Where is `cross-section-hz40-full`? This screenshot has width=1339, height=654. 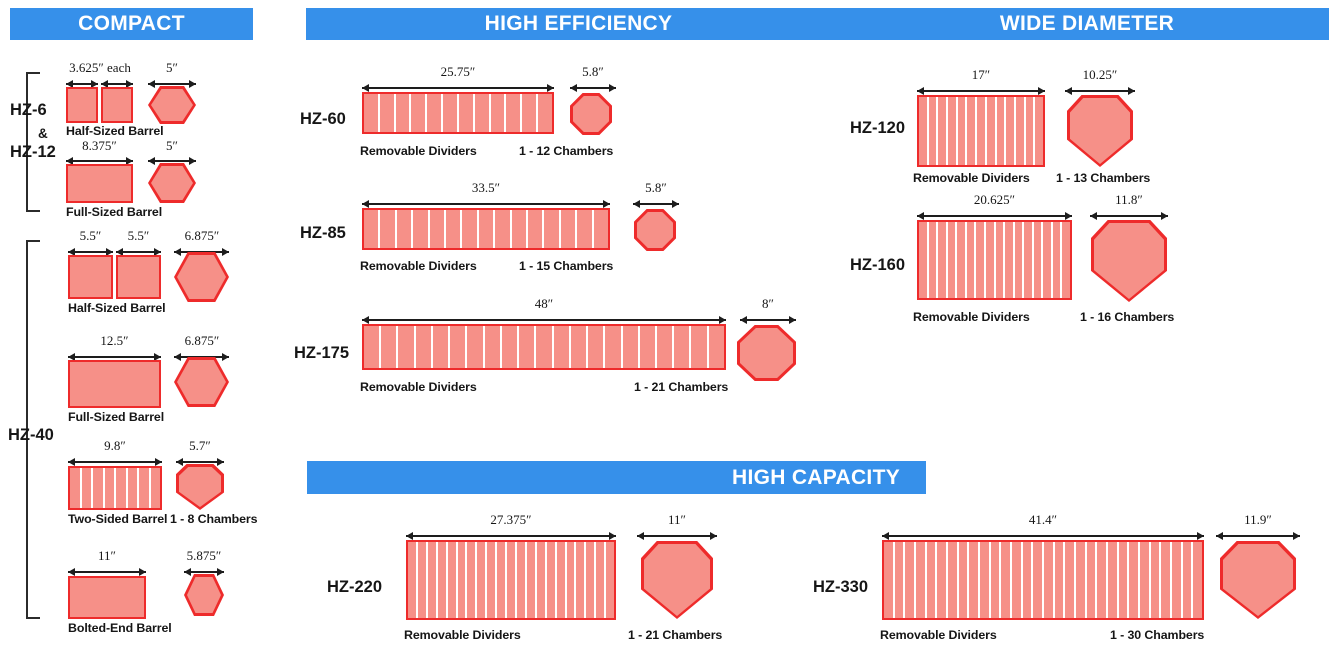 cross-section-hz40-full is located at coordinates (201, 382).